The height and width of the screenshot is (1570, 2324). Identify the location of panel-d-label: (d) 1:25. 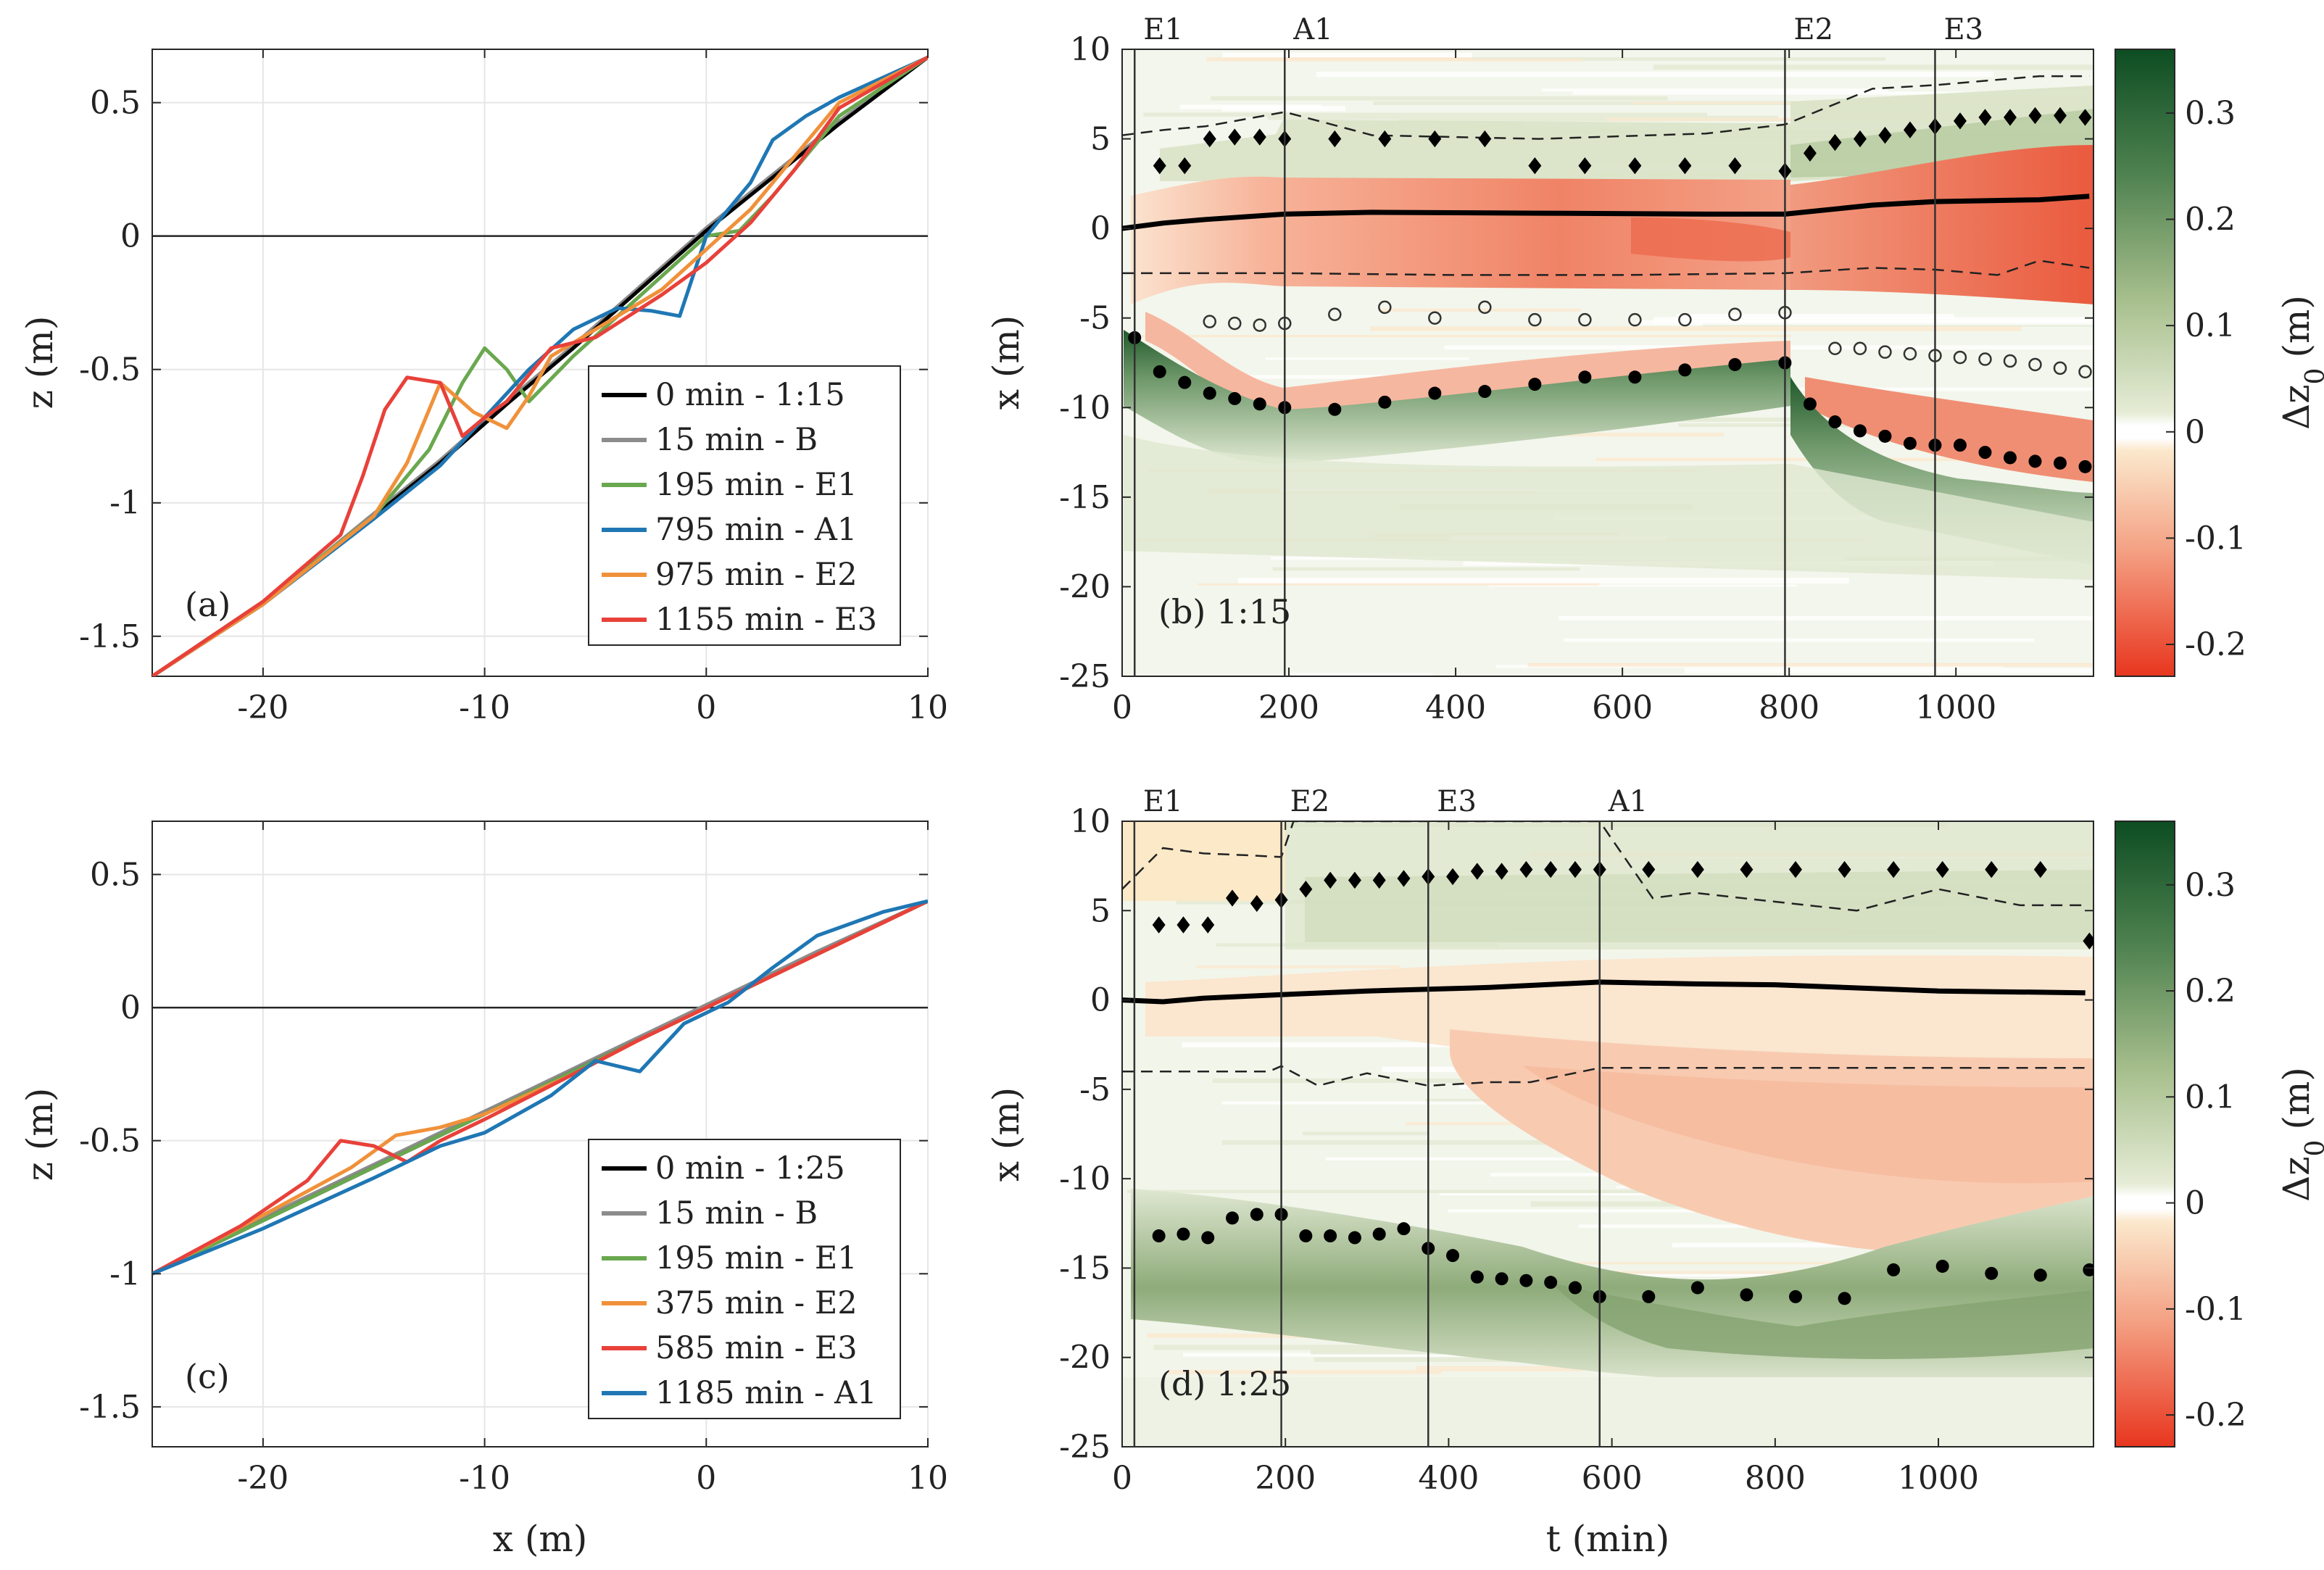
(1224, 1383).